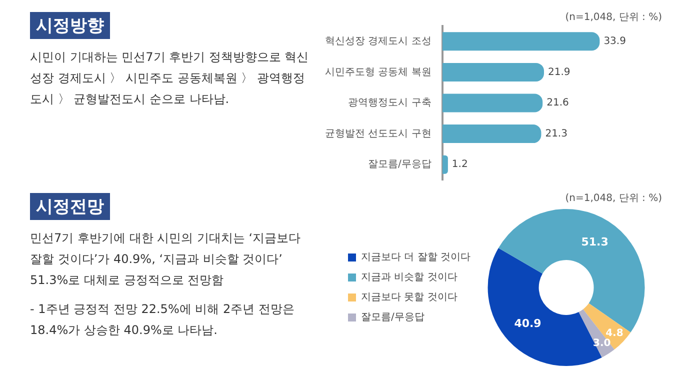 This screenshot has height=379, width=700. Describe the element at coordinates (557, 103) in the screenshot. I see `data-label: 21.6` at that location.